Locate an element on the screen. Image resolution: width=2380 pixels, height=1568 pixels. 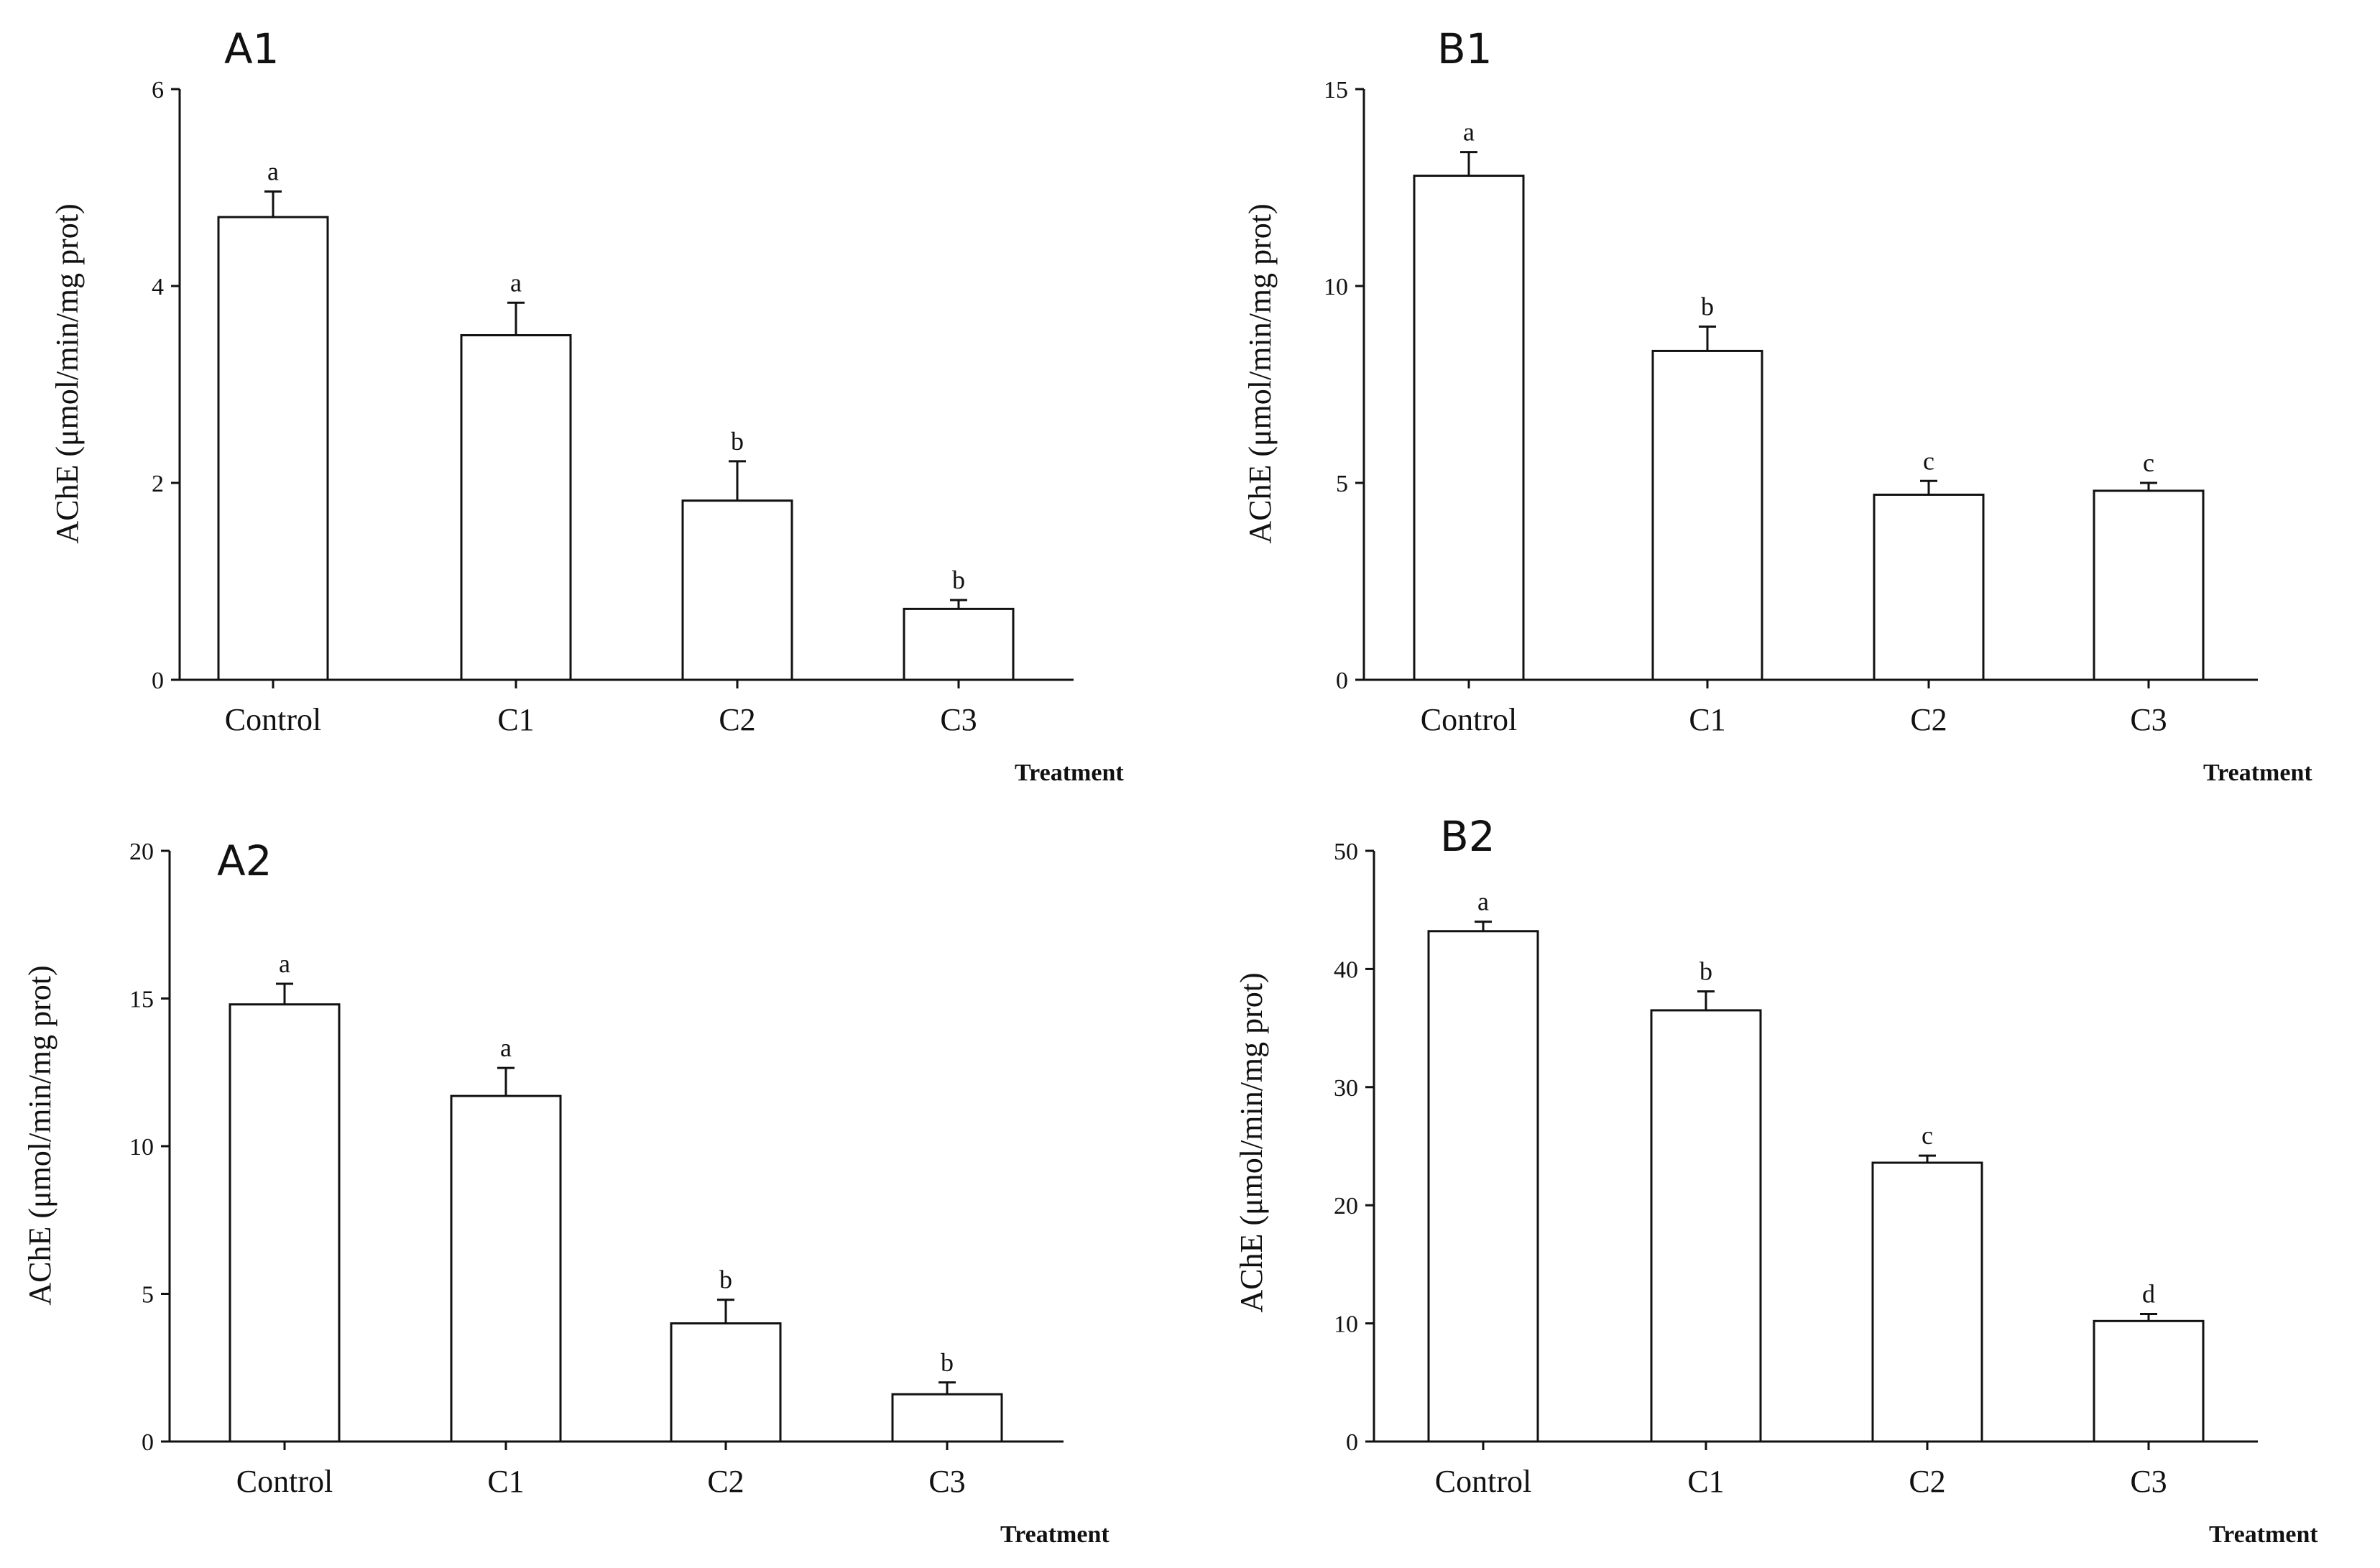
y-tick-label: 4 is located at coordinates (158, 287).